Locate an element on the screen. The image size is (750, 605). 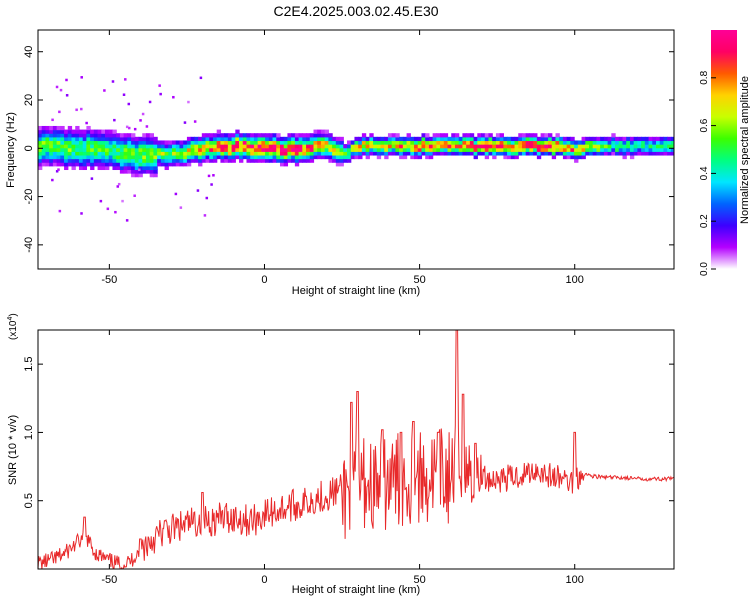
spectrogram-y-tick-label: -40 is located at coordinates (29, 245).